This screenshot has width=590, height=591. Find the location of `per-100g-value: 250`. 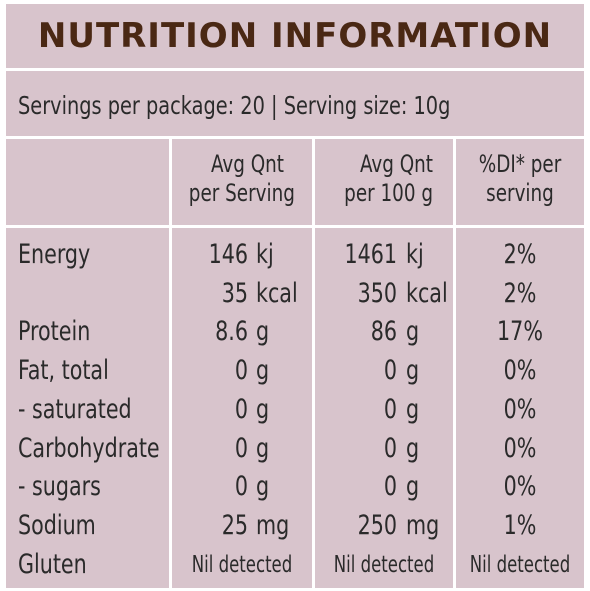

per-100g-value: 250 is located at coordinates (377, 525).